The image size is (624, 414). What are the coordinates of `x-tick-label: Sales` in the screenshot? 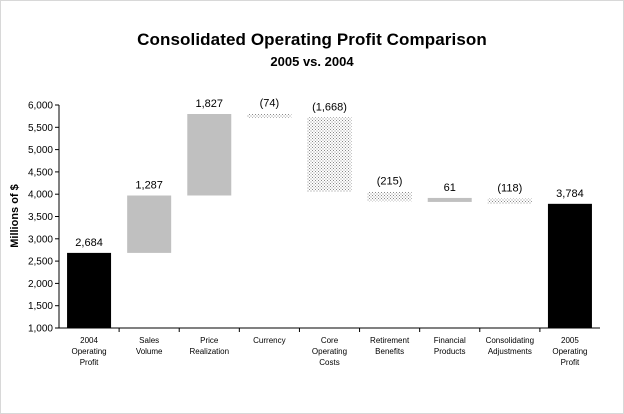 It's located at (149, 340).